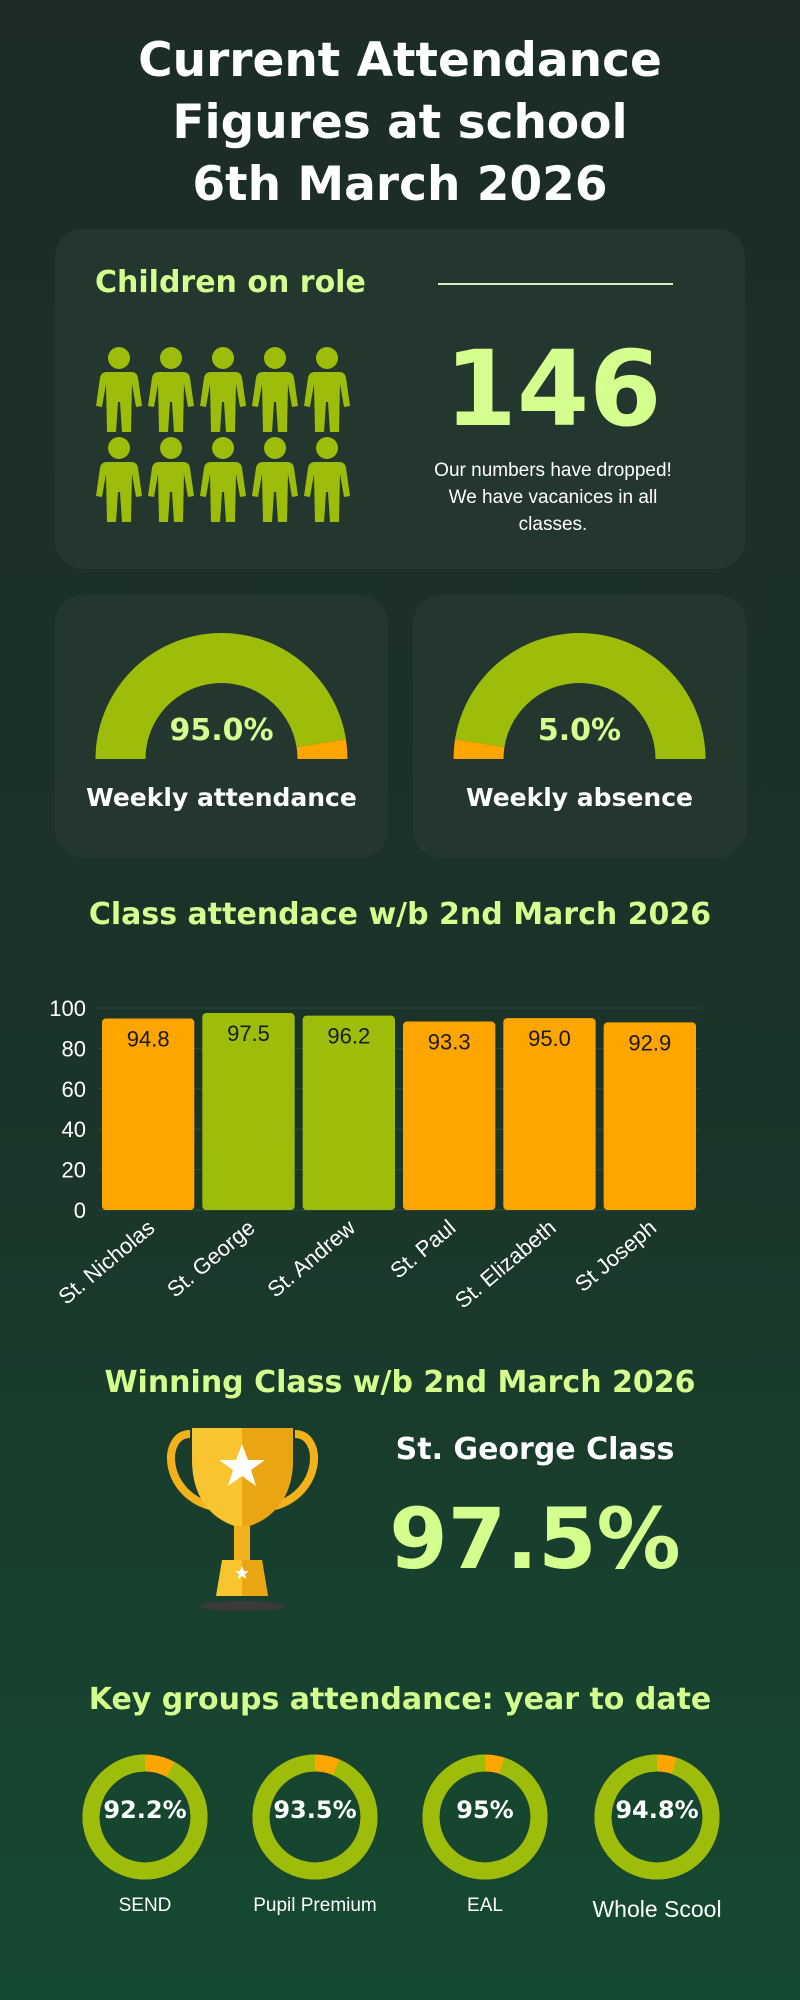 Image resolution: width=800 pixels, height=2000 pixels. I want to click on role-note-line-1: Our numbers have dropped!, so click(553, 470).